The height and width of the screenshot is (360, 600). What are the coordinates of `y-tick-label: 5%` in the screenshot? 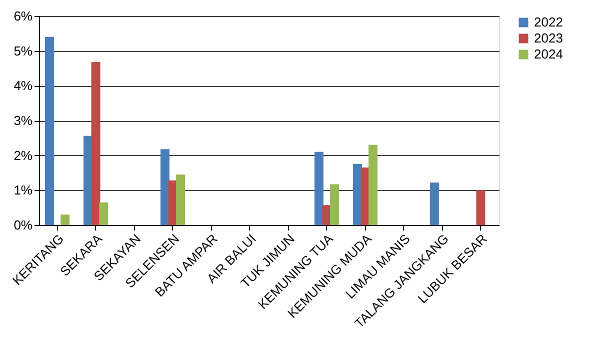 It's located at (23, 50).